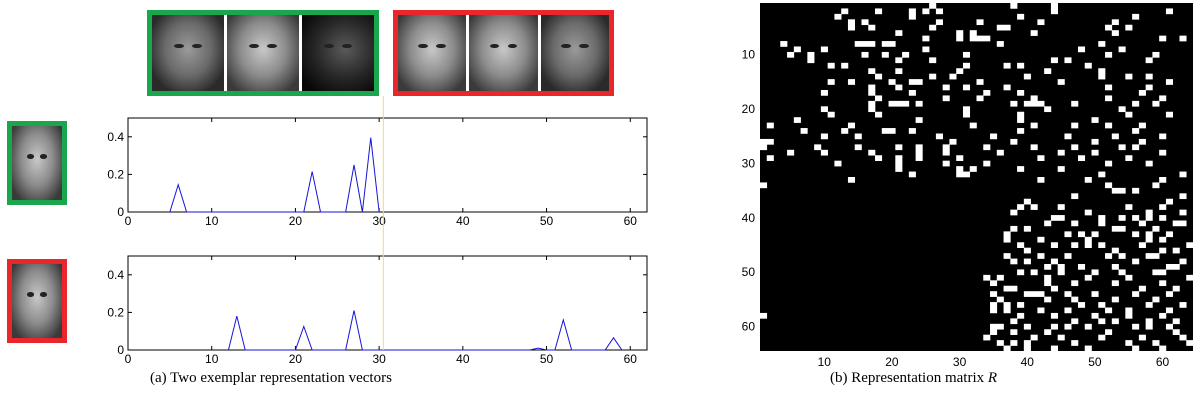  I want to click on face-image, so click(432, 53).